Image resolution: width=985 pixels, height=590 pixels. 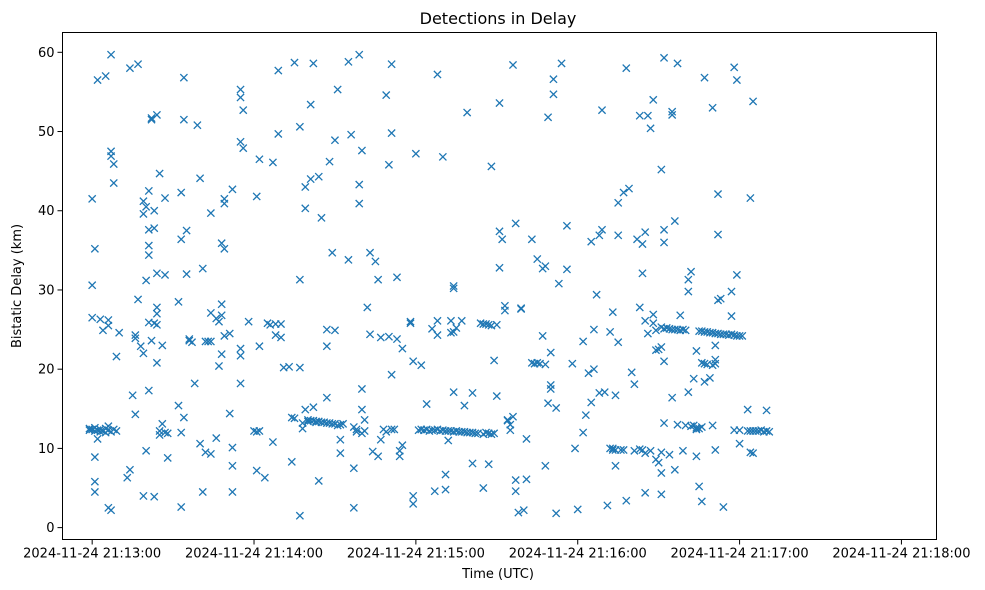 I want to click on x-tick-label: 2024-11-24 21:14:00, so click(x=254, y=554).